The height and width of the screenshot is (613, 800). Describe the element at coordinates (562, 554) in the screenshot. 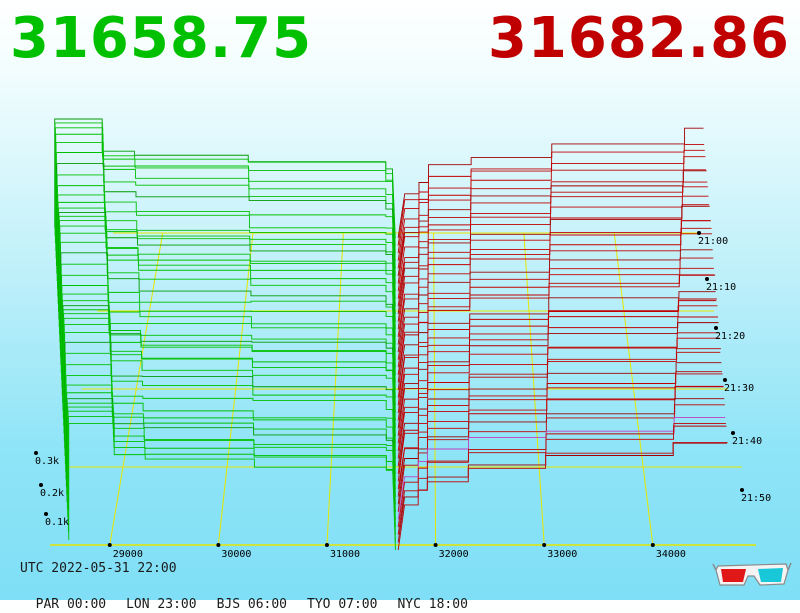

I see `x-tick-label: 33000` at that location.